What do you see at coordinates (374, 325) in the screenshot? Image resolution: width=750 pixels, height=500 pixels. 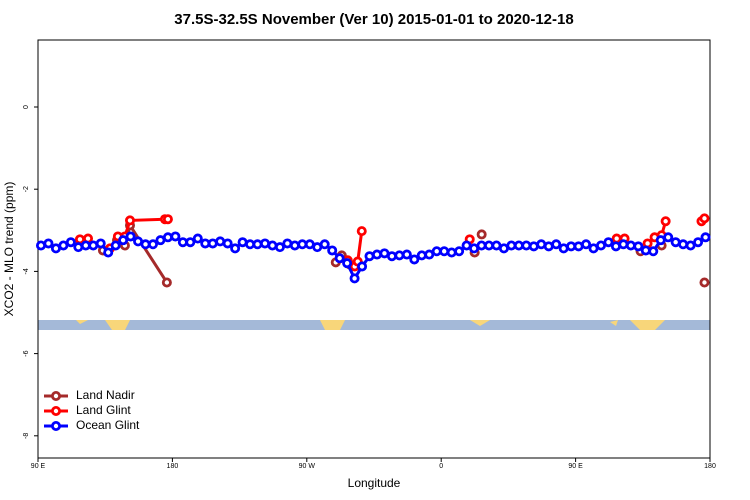 I see `map-strip` at bounding box center [374, 325].